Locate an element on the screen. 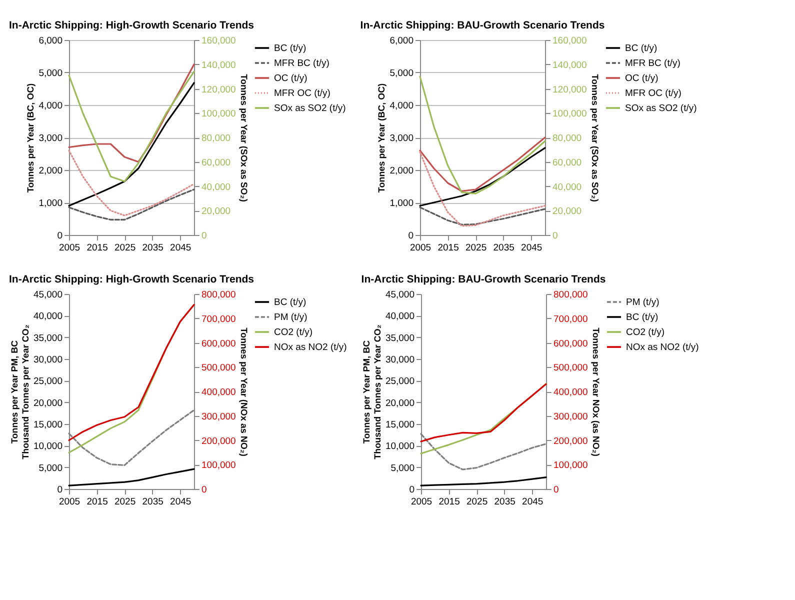  y-tick-label: 30,000 is located at coordinates (47, 360).